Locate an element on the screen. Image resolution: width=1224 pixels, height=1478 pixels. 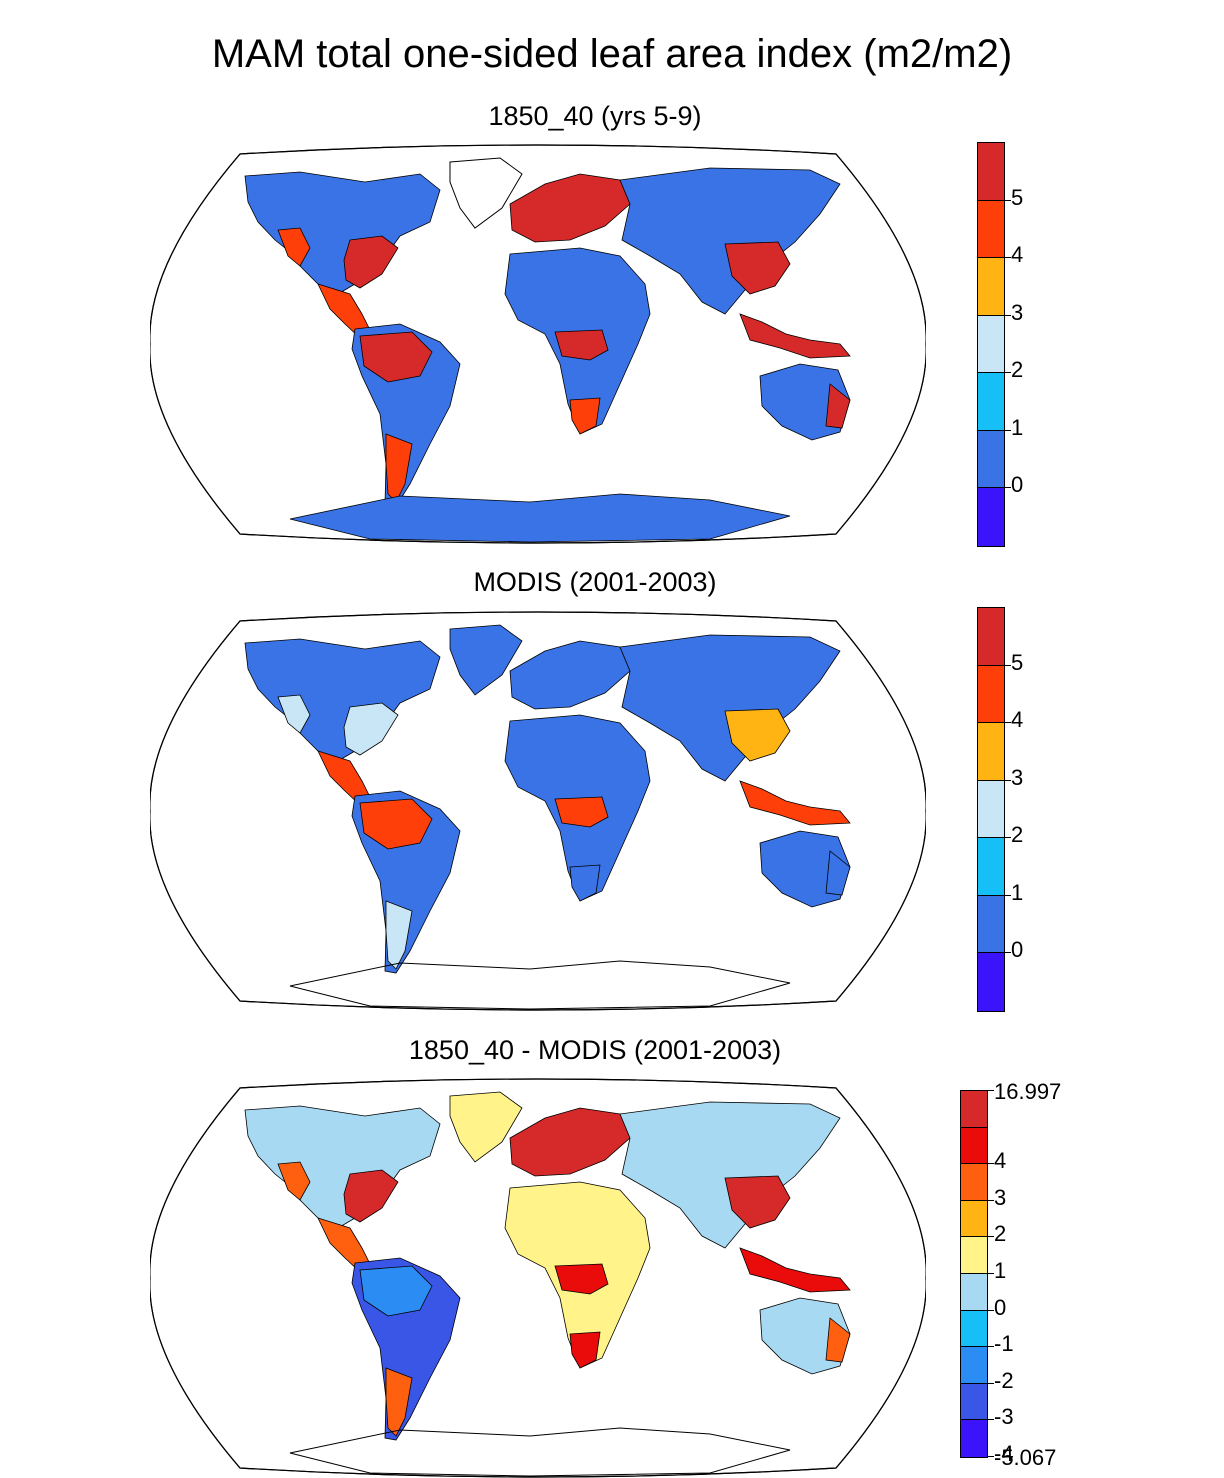
colorbar-label: -4 is located at coordinates (1004, 1453).